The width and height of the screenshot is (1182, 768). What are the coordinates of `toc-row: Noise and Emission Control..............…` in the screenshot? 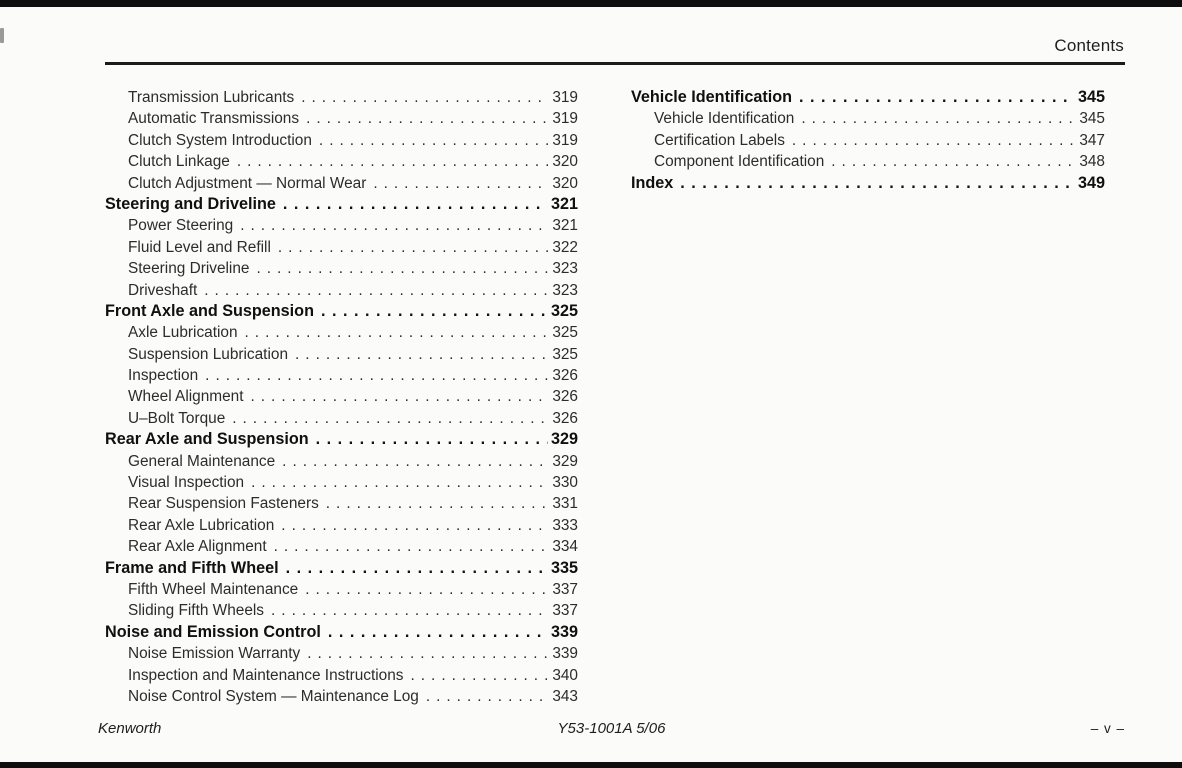 It's located at (341, 632).